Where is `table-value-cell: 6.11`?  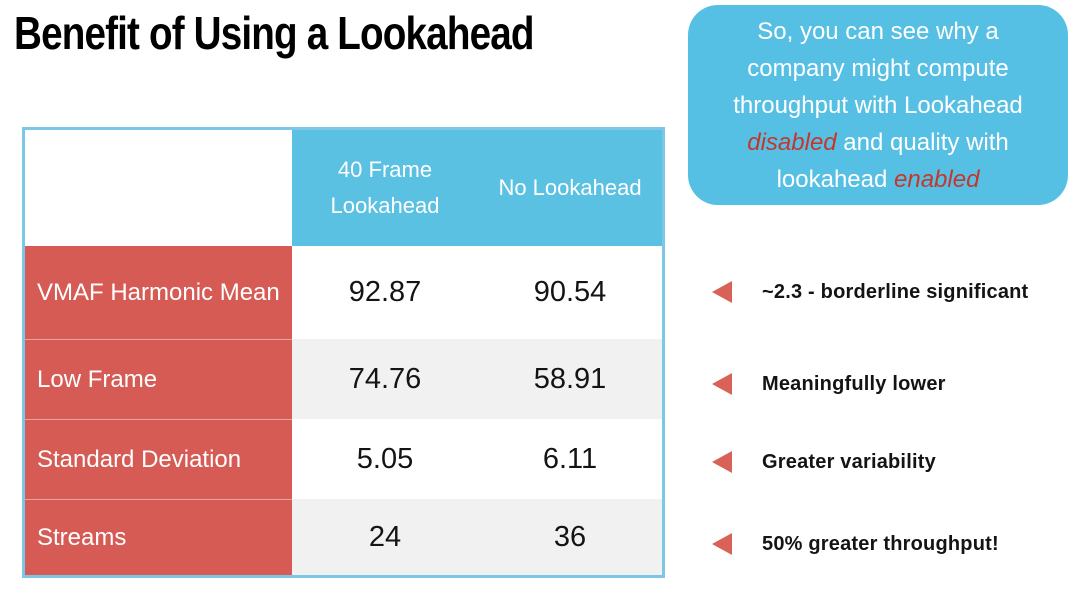 table-value-cell: 6.11 is located at coordinates (570, 458).